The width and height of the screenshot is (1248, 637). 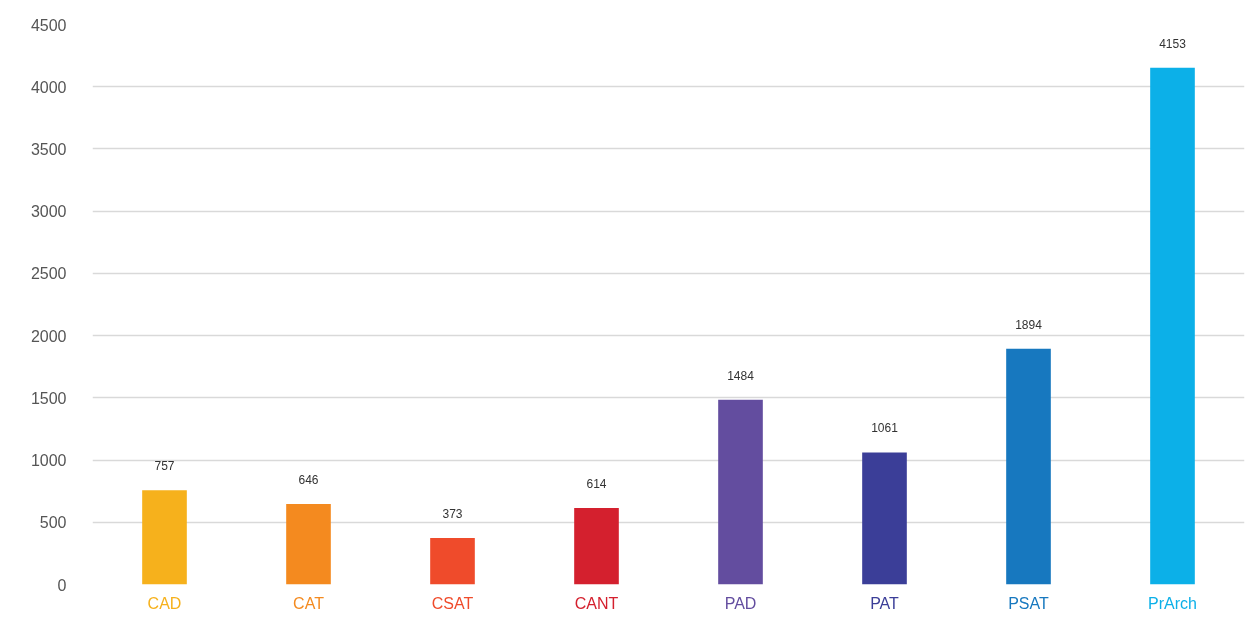 What do you see at coordinates (452, 514) in the screenshot?
I see `data-label: 373` at bounding box center [452, 514].